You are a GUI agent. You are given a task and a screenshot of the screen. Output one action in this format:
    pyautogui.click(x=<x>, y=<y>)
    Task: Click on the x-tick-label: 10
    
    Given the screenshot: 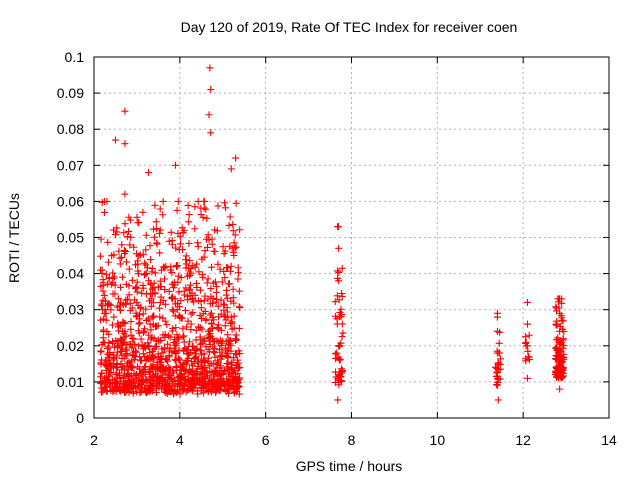 What is the action you would take?
    pyautogui.click(x=438, y=440)
    